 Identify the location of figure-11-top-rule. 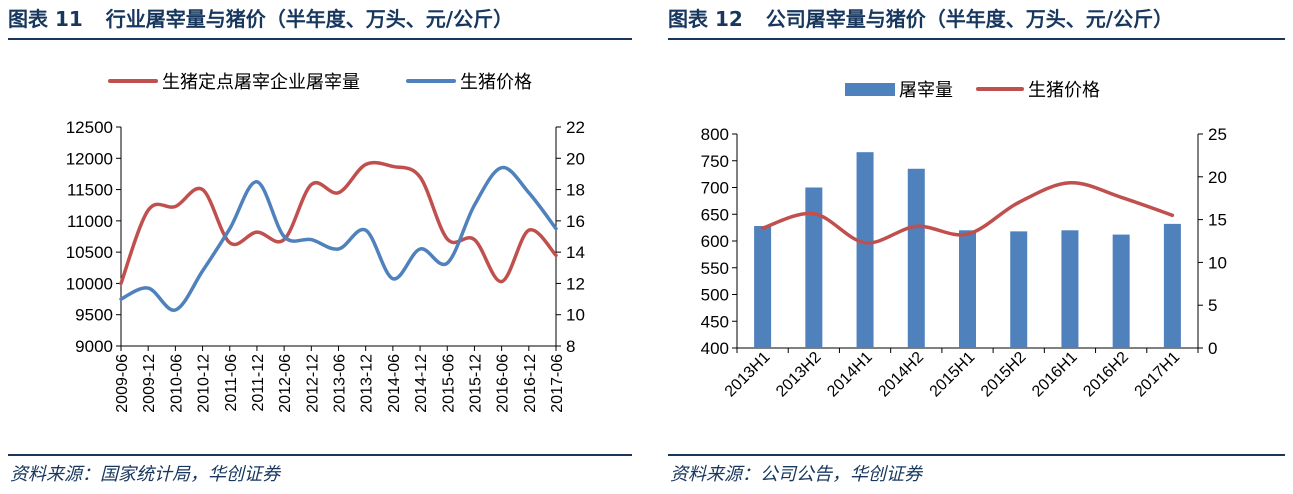
(320, 39).